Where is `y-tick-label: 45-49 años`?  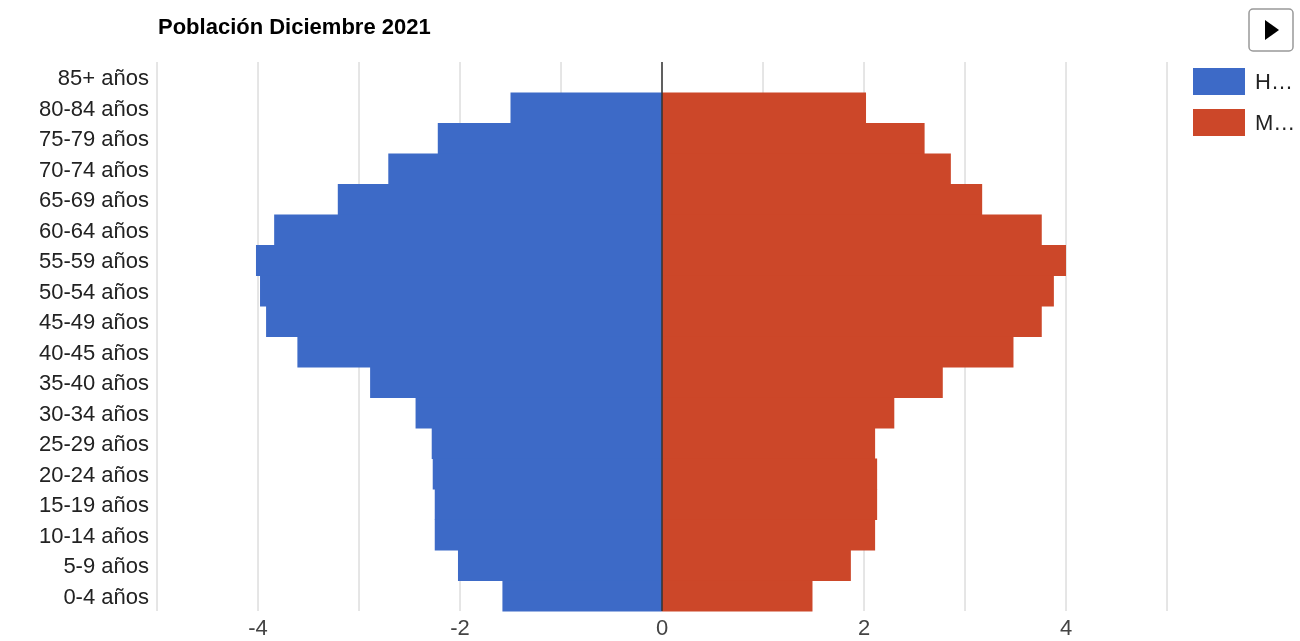 y-tick-label: 45-49 años is located at coordinates (93, 322).